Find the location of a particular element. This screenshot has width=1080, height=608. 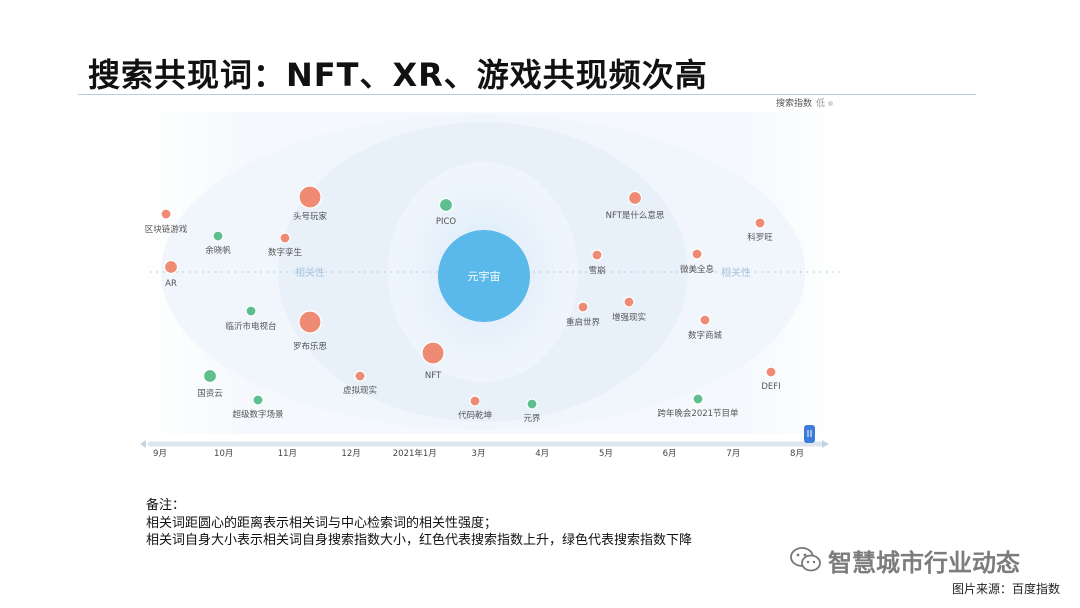

timeline-tick-label: 10月 is located at coordinates (223, 454).